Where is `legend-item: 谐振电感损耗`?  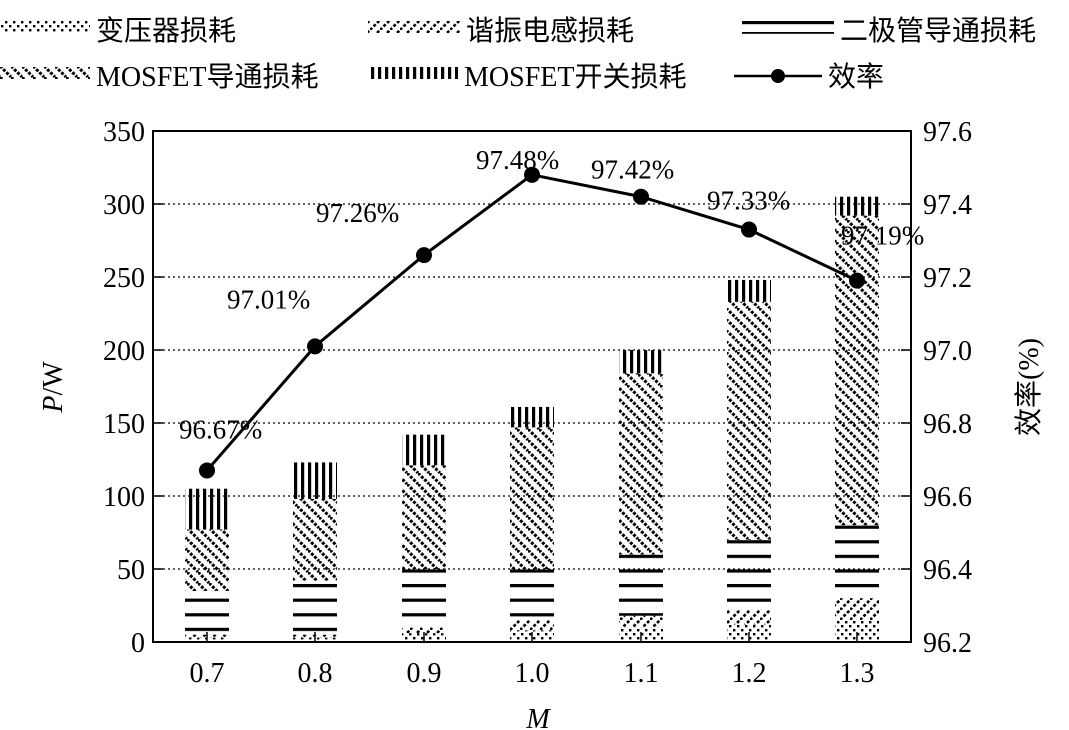
legend-item: 谐振电感损耗 is located at coordinates (501, 31).